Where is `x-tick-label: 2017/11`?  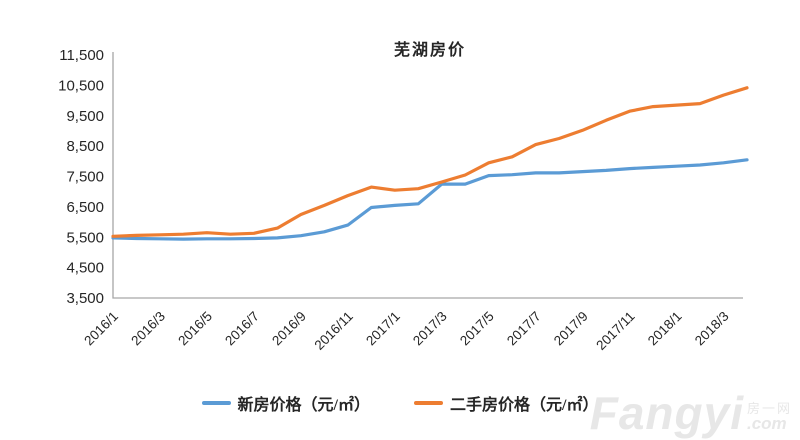 x-tick-label: 2017/11 is located at coordinates (615, 331).